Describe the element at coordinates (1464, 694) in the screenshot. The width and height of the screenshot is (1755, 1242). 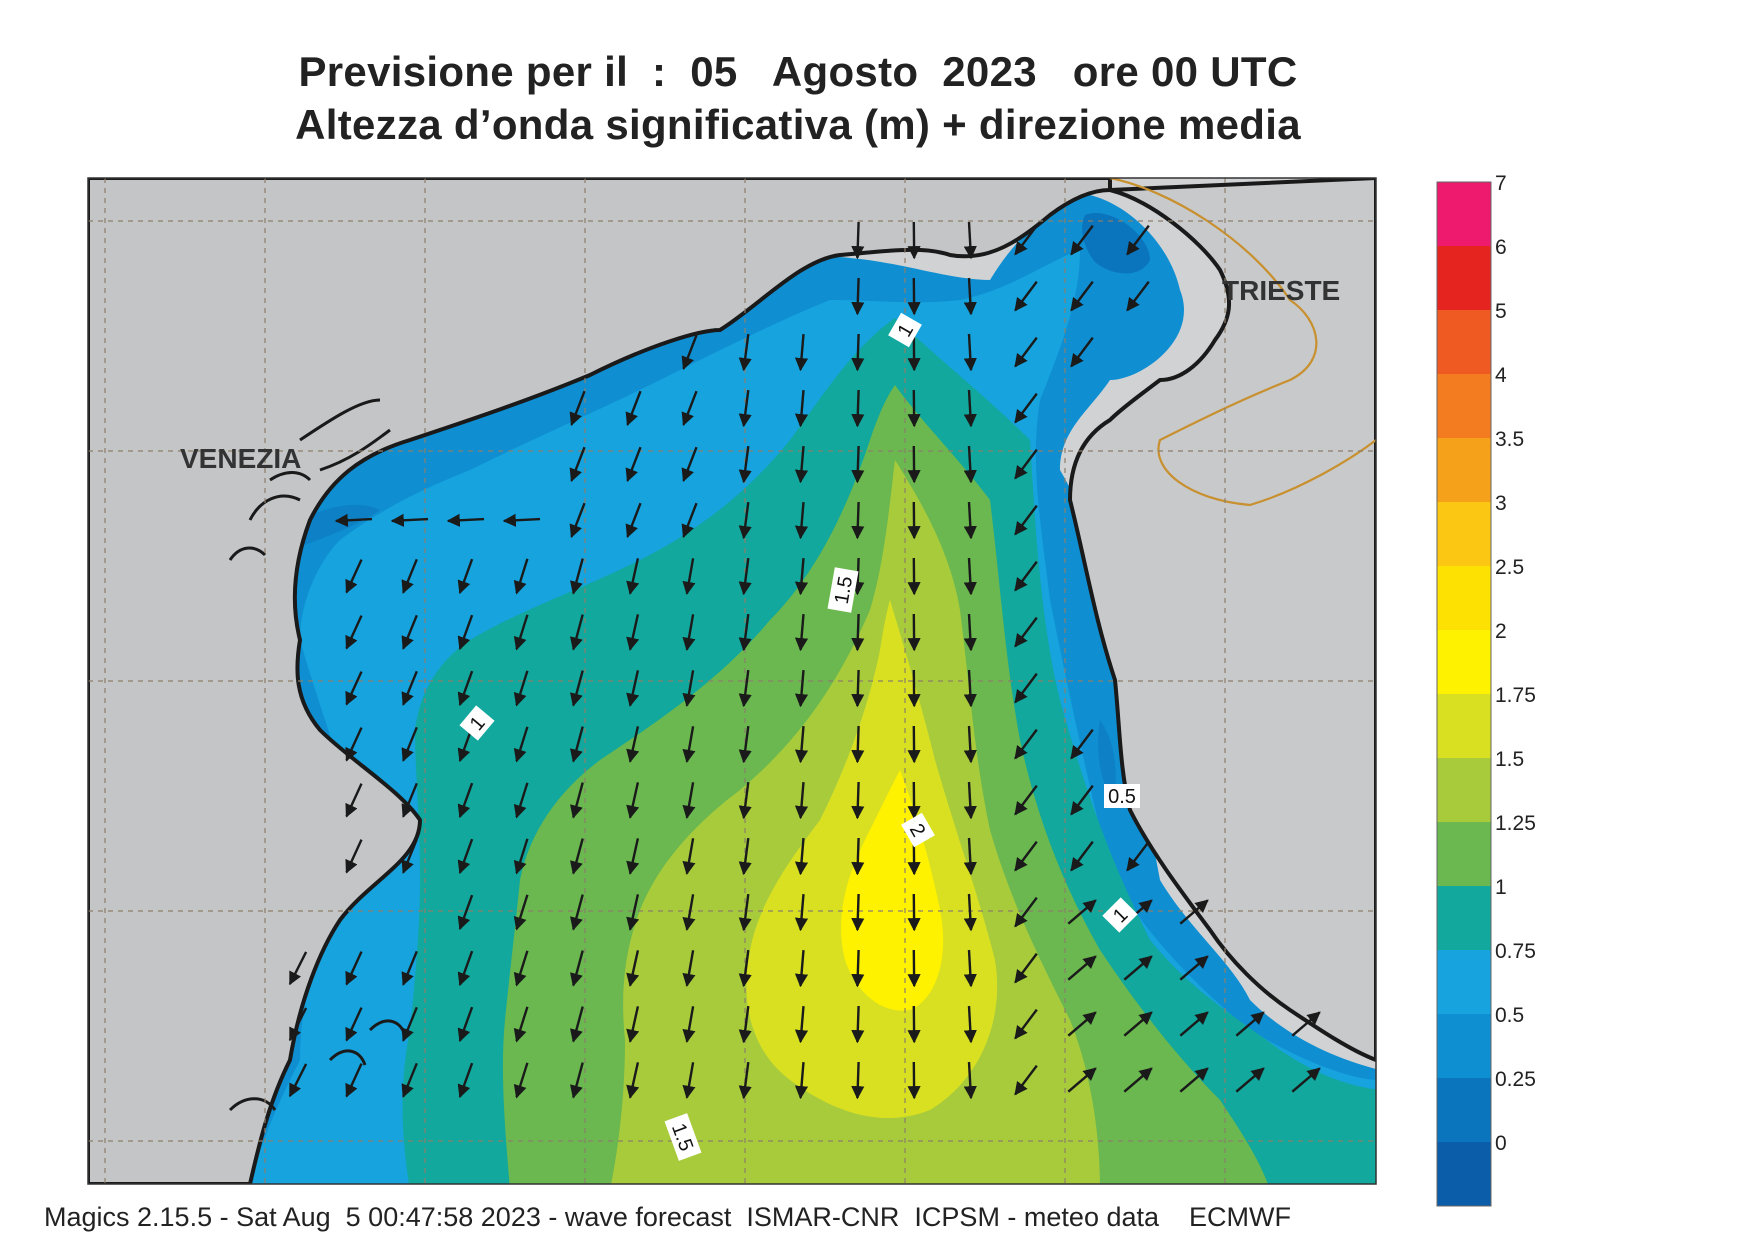
I see `colorbar-frame` at that location.